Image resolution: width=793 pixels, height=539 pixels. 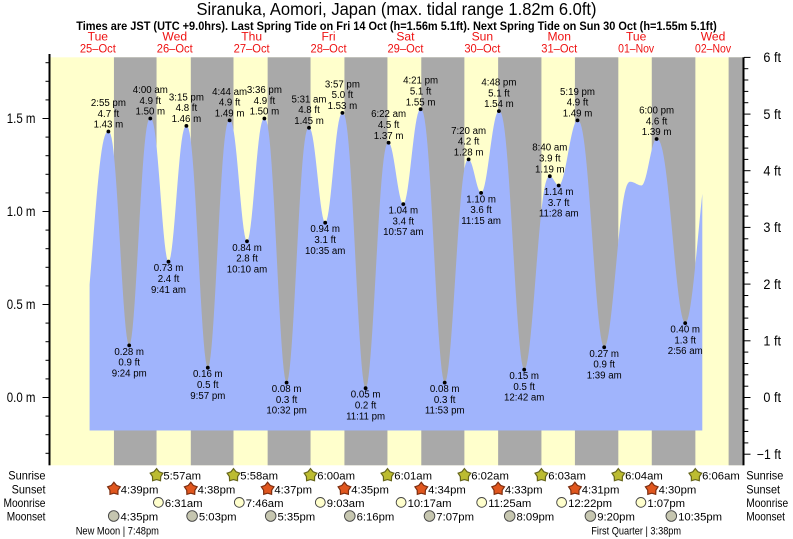 I want to click on svg-text: 6:16pm, so click(x=376, y=518).